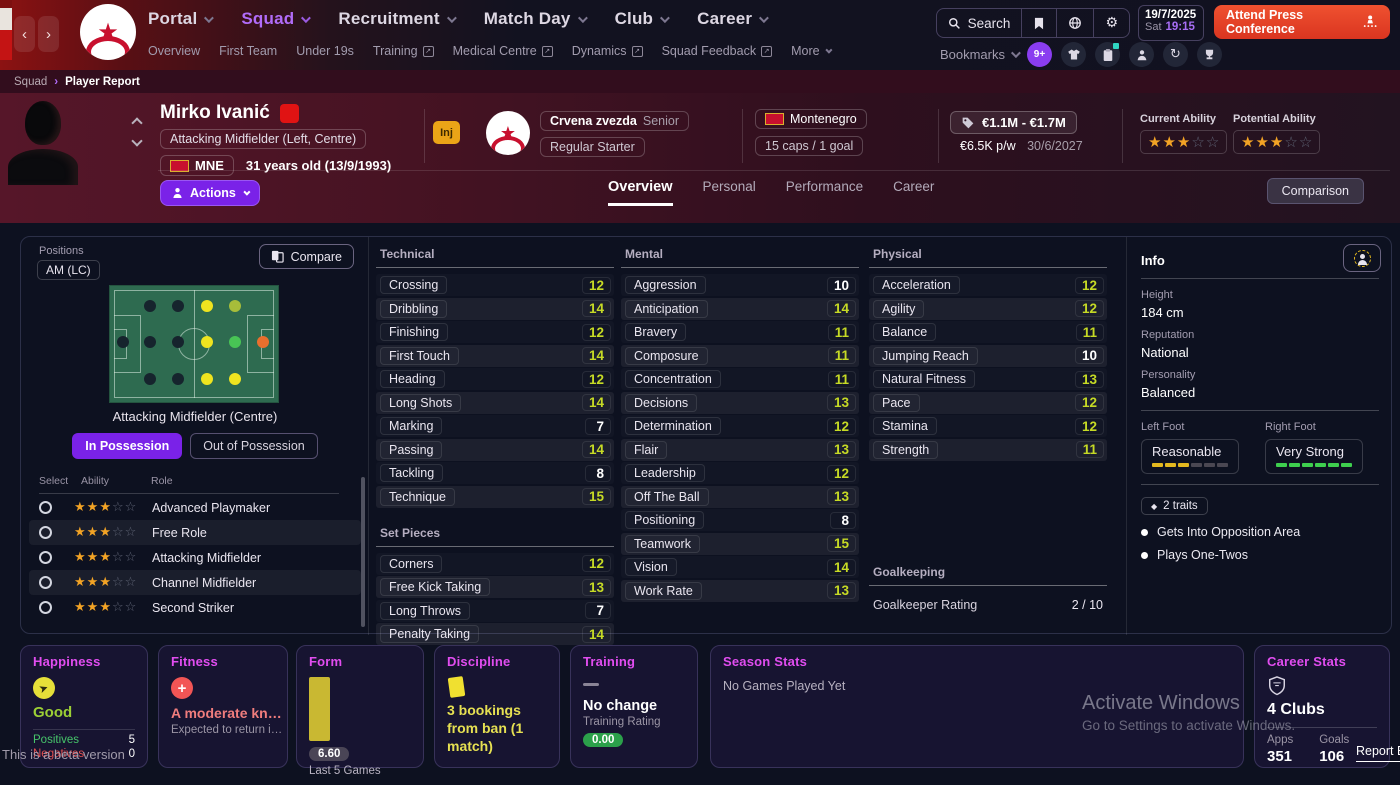 This screenshot has width=1400, height=785. I want to click on main-menu-portal: Portal, so click(181, 19).